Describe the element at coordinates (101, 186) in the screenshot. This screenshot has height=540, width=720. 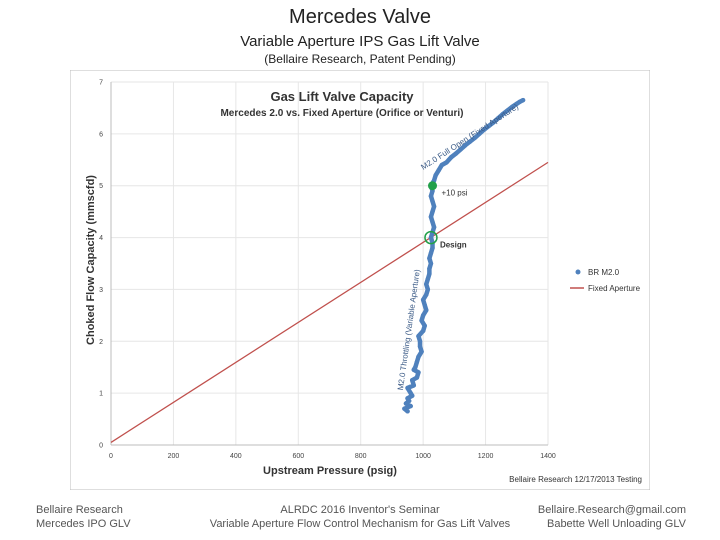
I see `y-tick-label: 5` at that location.